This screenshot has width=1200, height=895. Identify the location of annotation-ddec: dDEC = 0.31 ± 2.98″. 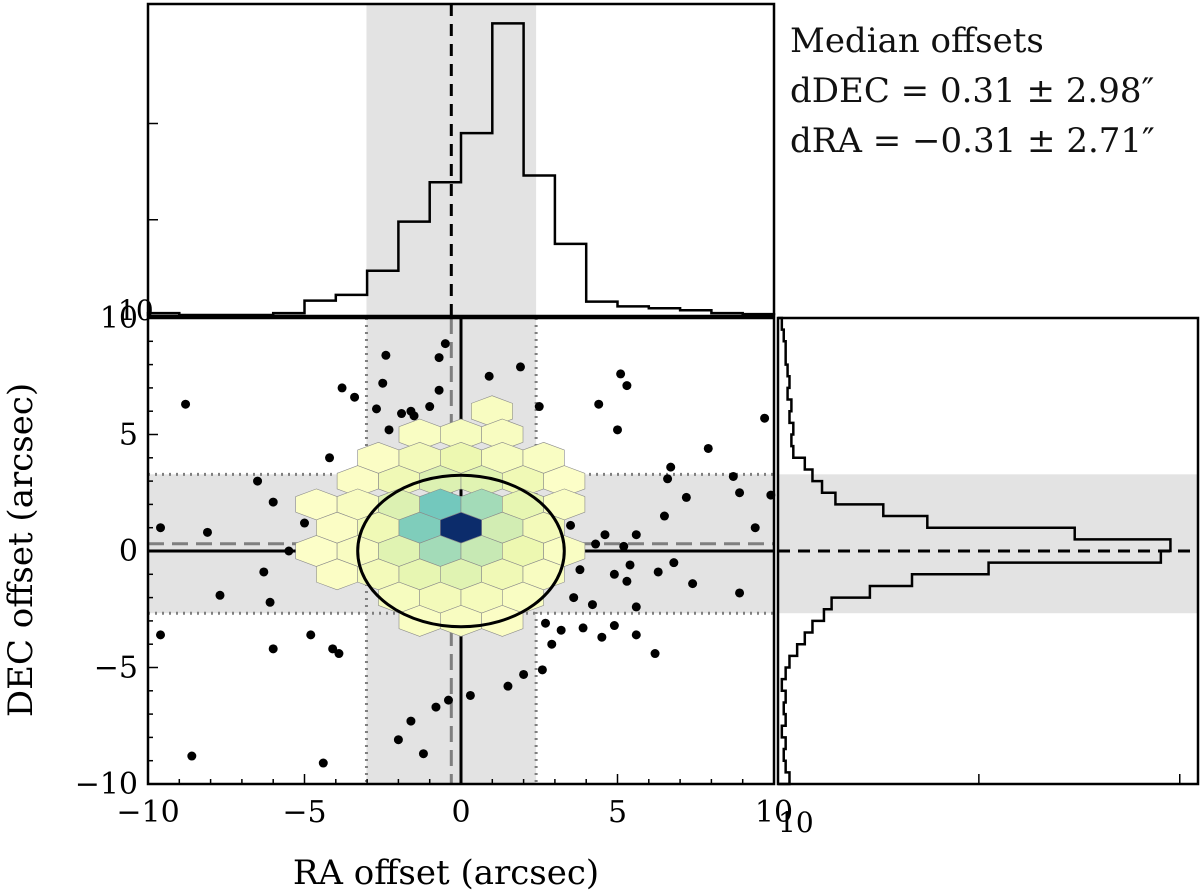
(972, 91).